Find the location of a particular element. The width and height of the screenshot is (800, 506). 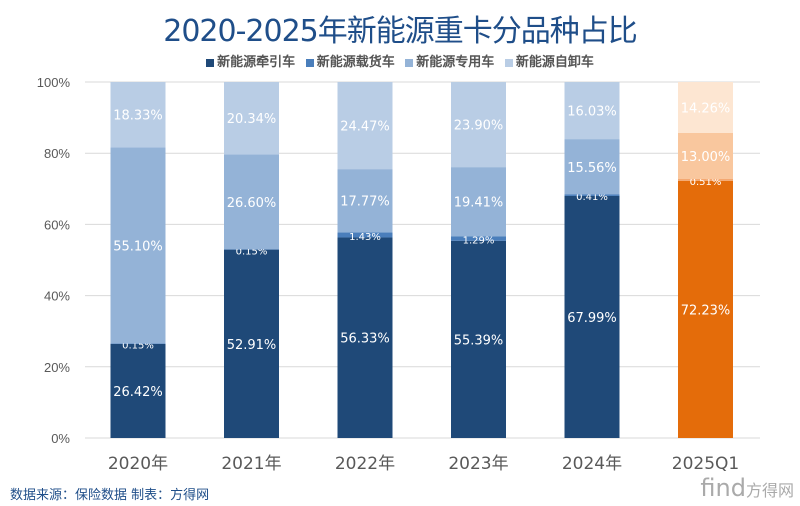

x-tick-label: 2021年 is located at coordinates (251, 464).